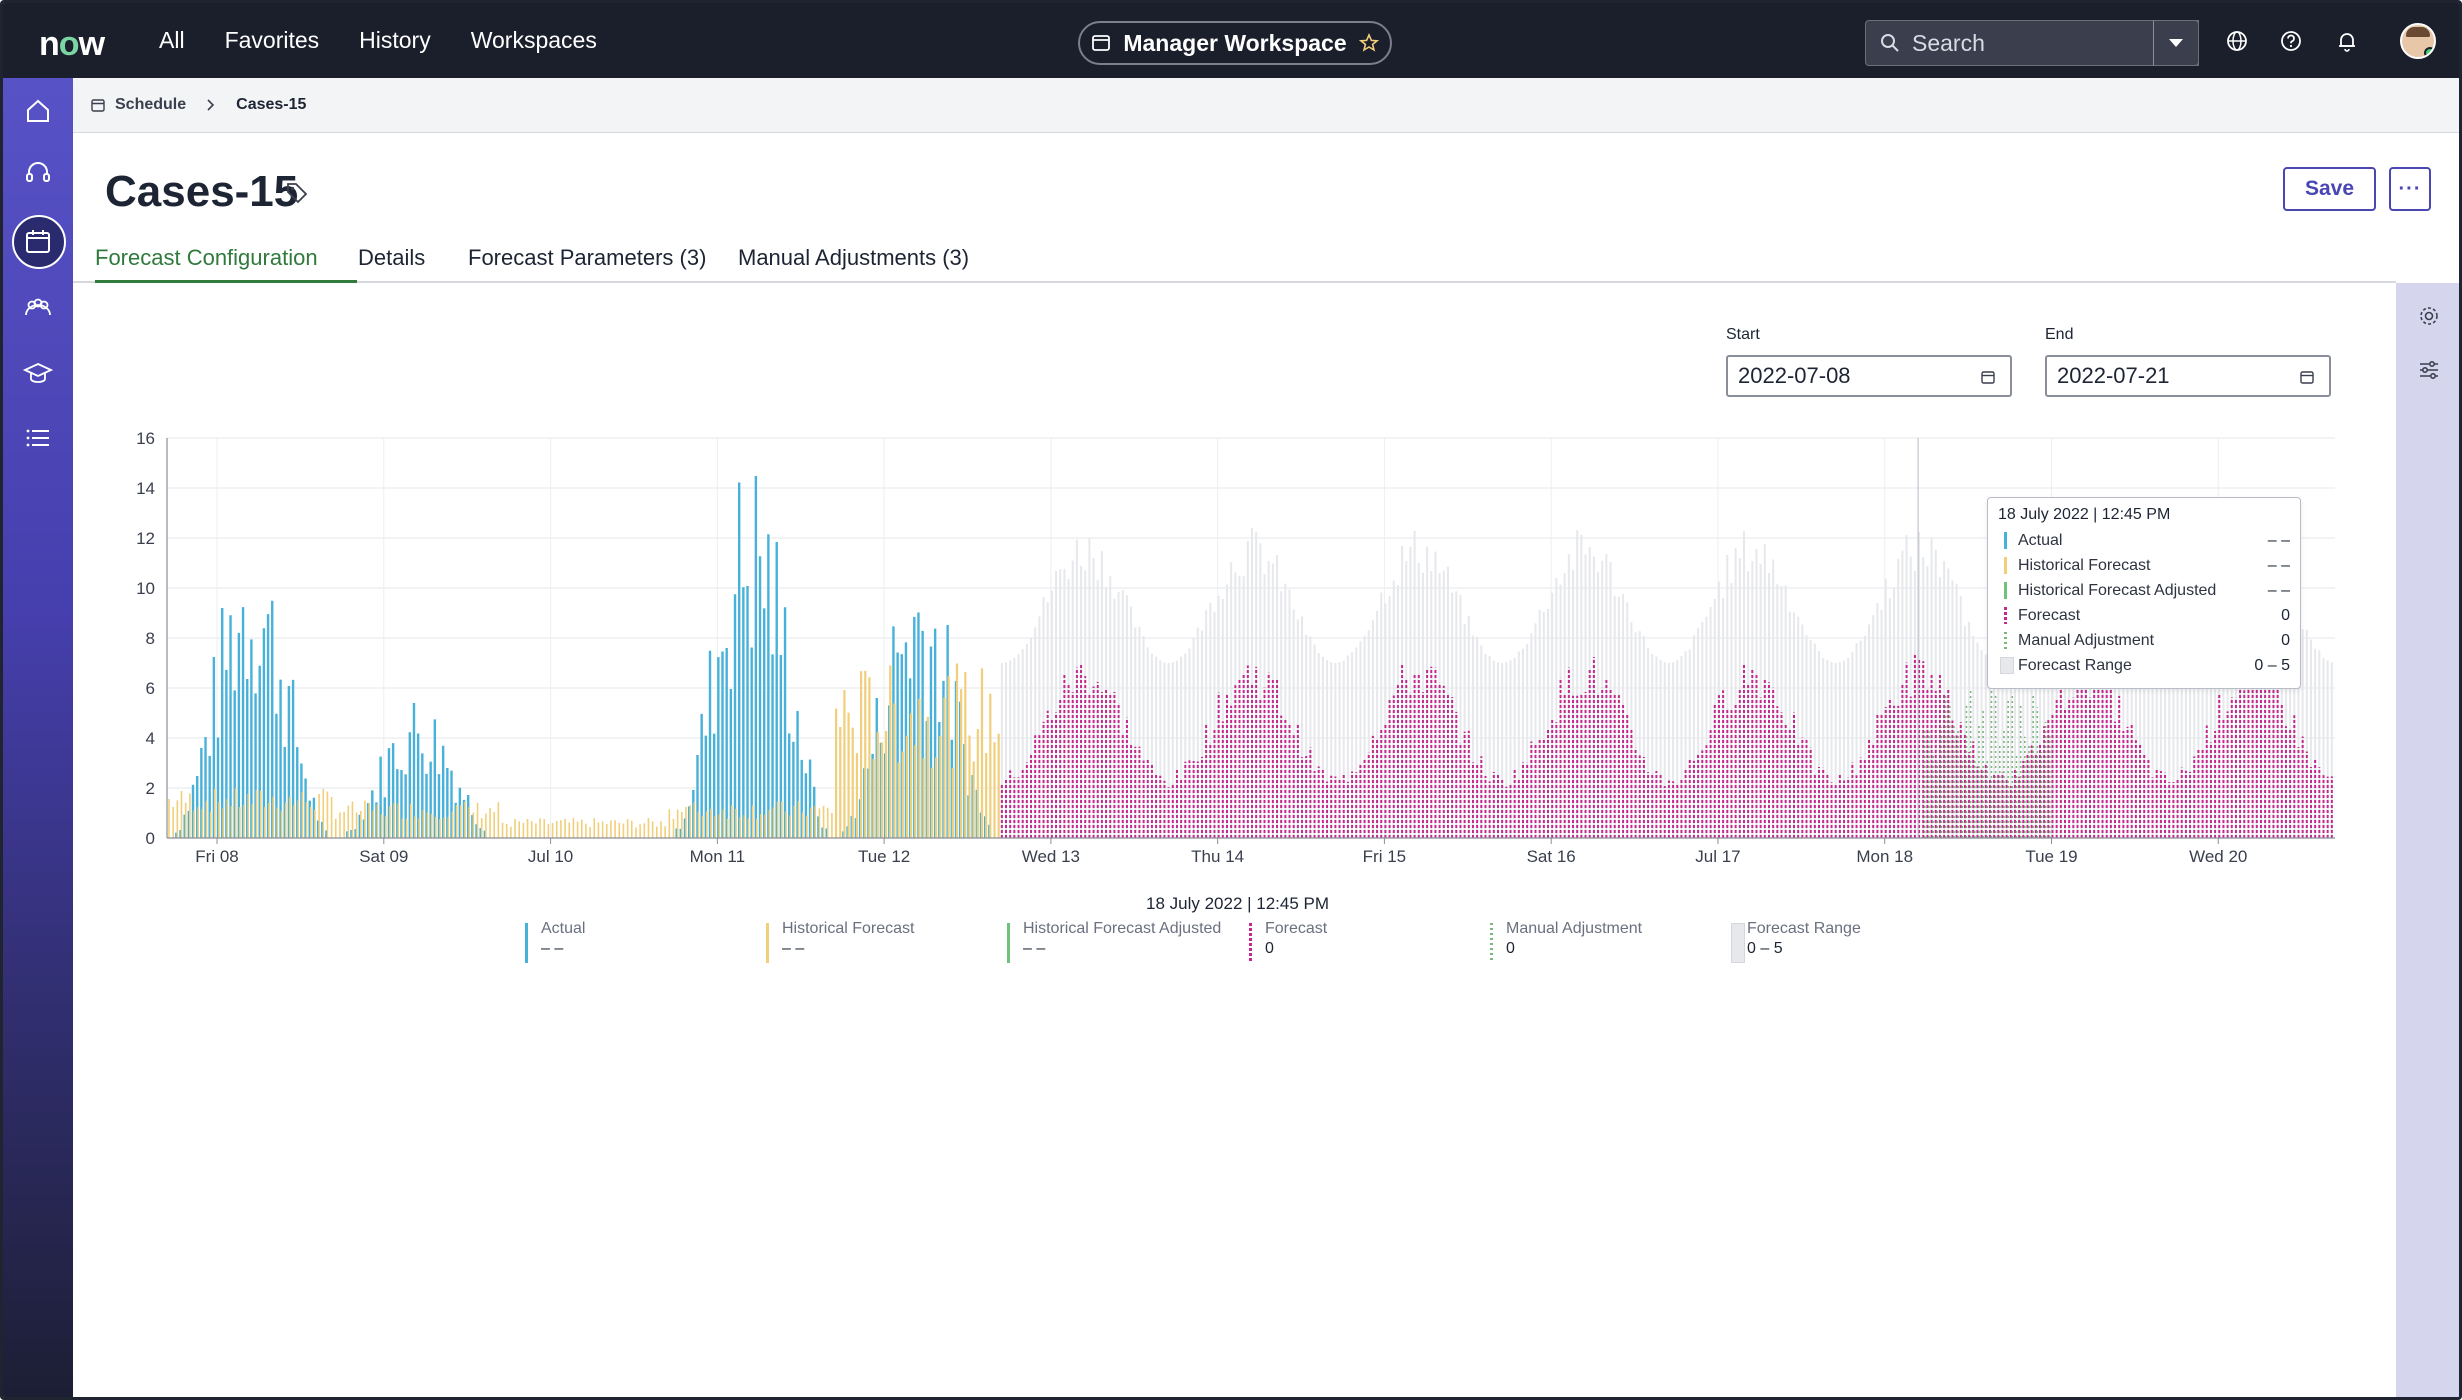 This screenshot has width=2462, height=1400. What do you see at coordinates (2144, 615) in the screenshot?
I see `tooltip-row-forecast: Forecast 0` at bounding box center [2144, 615].